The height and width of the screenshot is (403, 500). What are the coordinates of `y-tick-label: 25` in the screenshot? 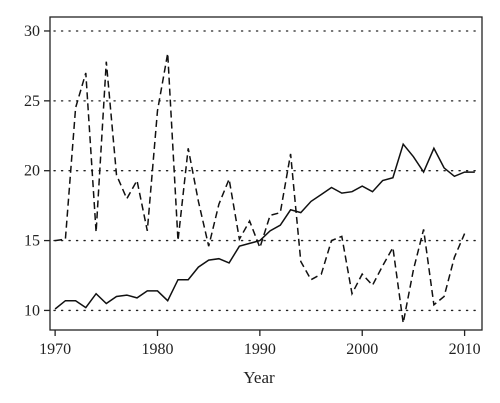 It's located at (32, 101).